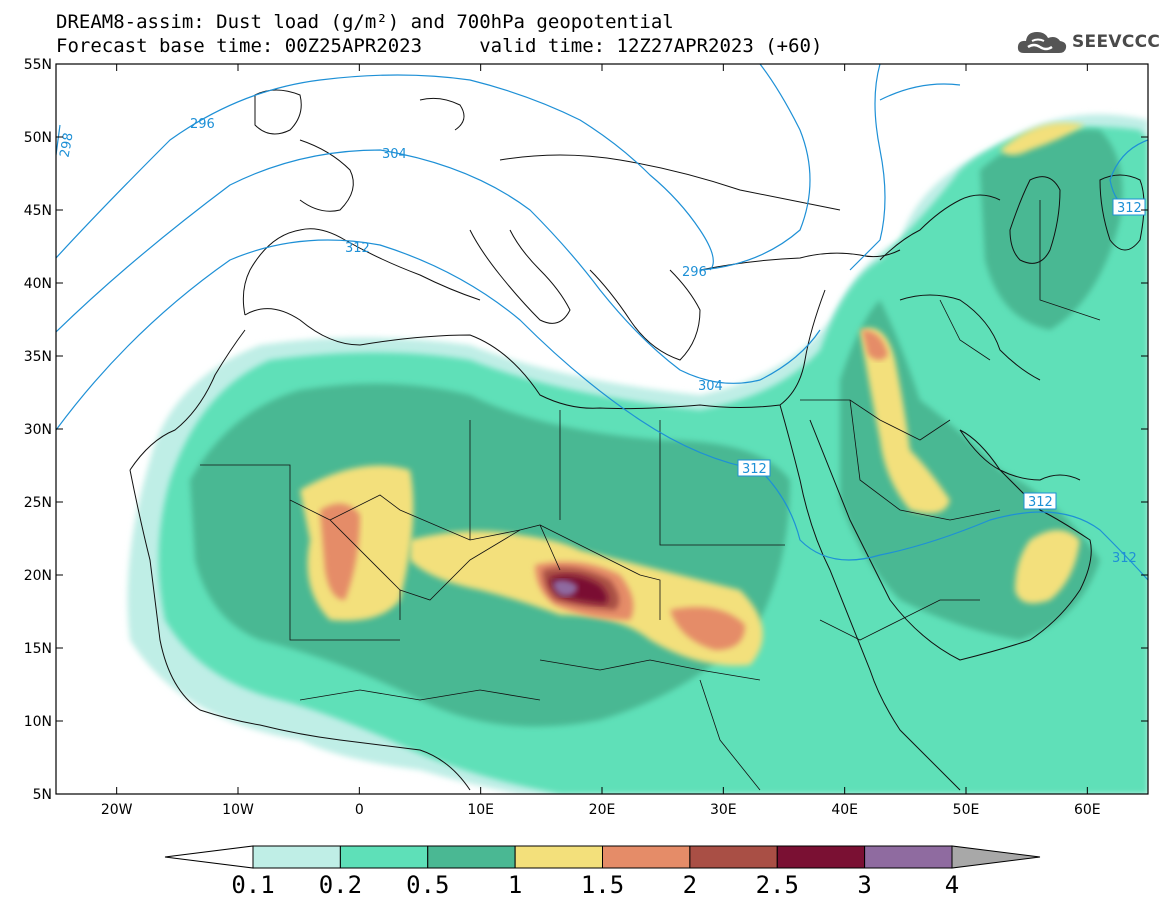  What do you see at coordinates (38, 722) in the screenshot?
I see `lat-tick-label: 10N` at bounding box center [38, 722].